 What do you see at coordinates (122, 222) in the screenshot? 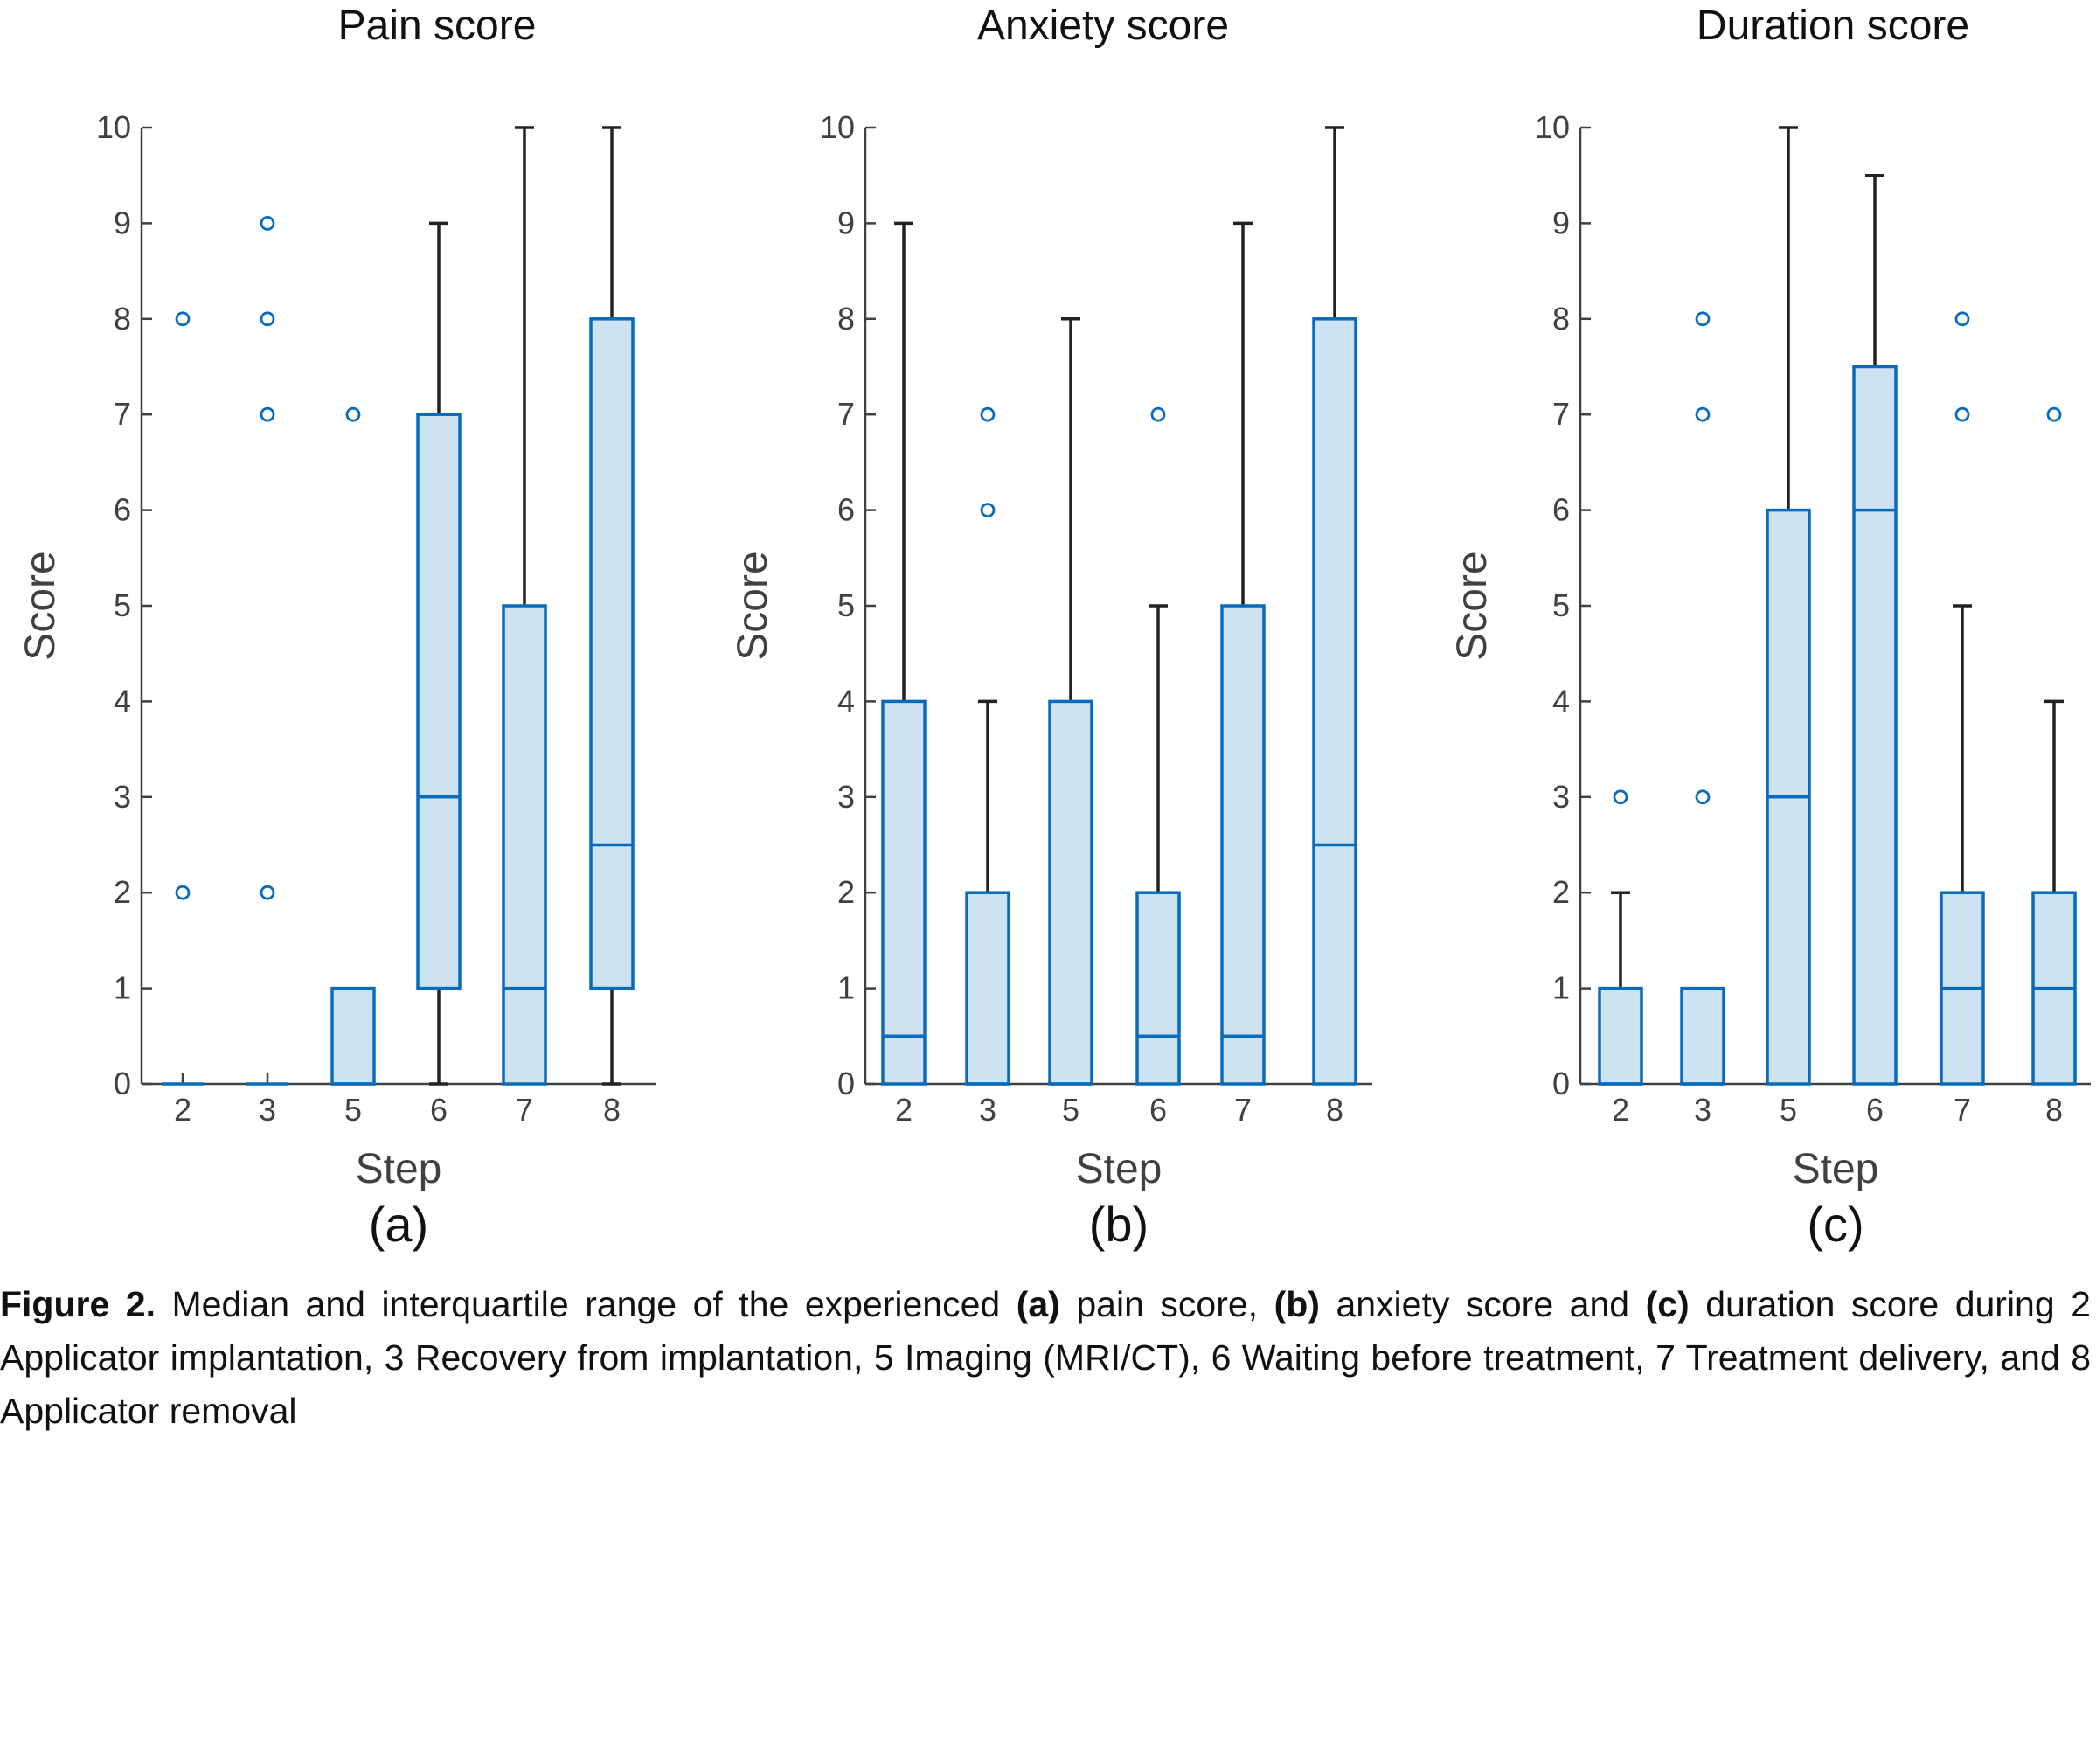
I see `y-tick-label: 9` at bounding box center [122, 222].